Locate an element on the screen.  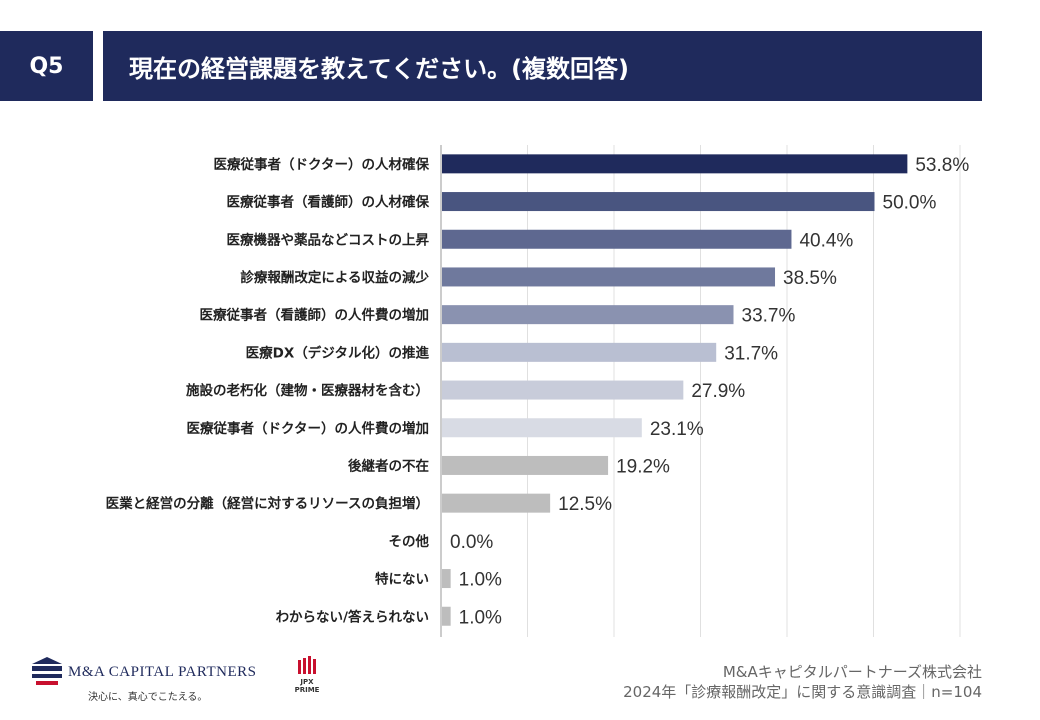
value-label: 38.5% is located at coordinates (810, 278).